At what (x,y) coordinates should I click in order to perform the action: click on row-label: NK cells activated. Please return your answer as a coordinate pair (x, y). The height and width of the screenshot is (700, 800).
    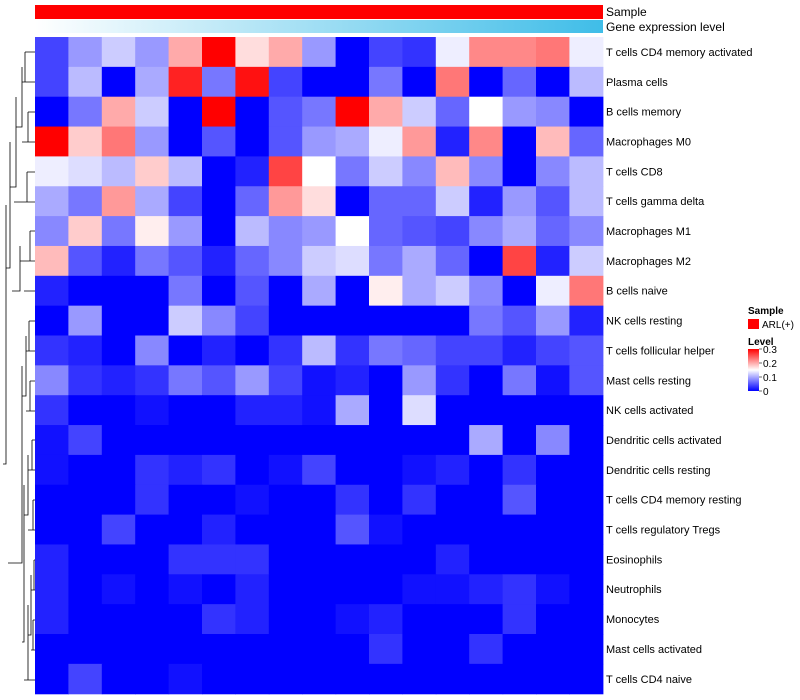
    Looking at the image, I should click on (649, 411).